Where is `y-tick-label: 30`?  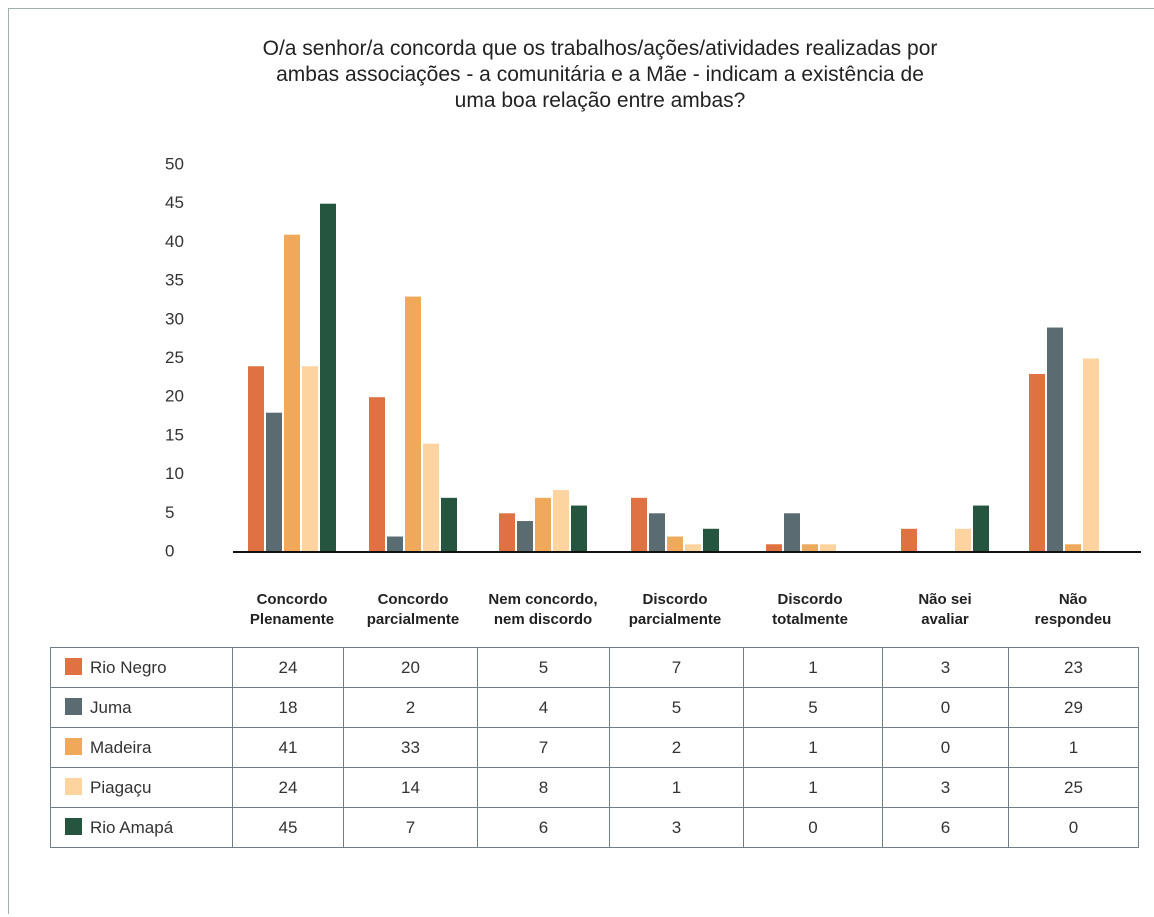 y-tick-label: 30 is located at coordinates (174, 318).